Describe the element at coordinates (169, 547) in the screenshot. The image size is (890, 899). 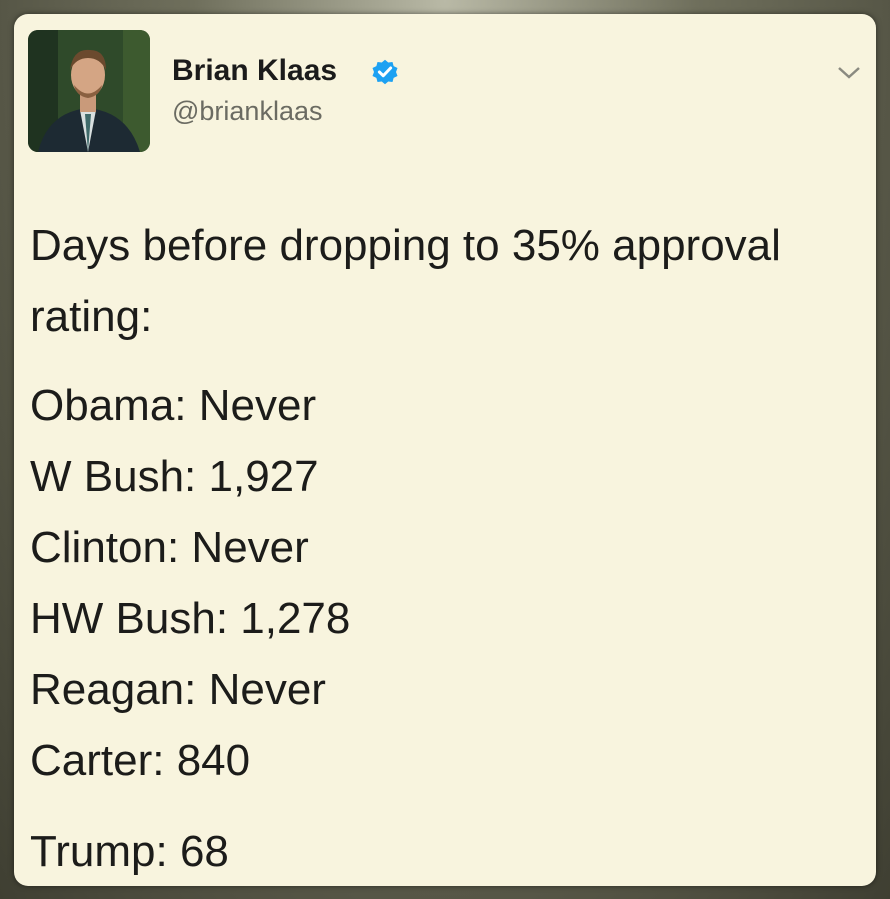
I see `tweet-line: Clinton: Never` at that location.